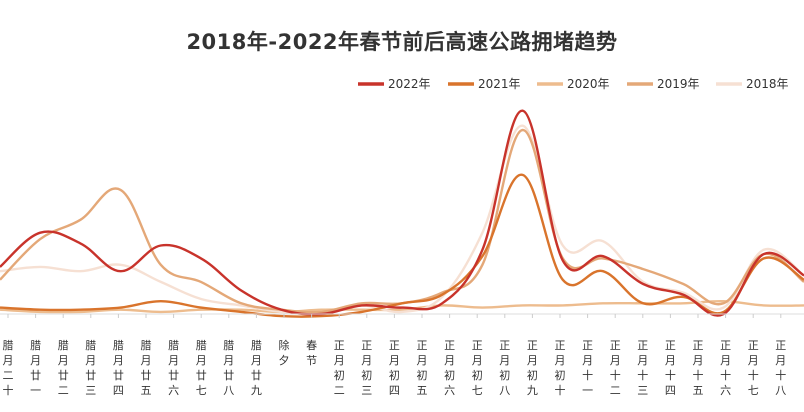 The width and height of the screenshot is (804, 412). What do you see at coordinates (256, 368) in the screenshot?
I see `x-tick-label: 腊月廿九` at bounding box center [256, 368].